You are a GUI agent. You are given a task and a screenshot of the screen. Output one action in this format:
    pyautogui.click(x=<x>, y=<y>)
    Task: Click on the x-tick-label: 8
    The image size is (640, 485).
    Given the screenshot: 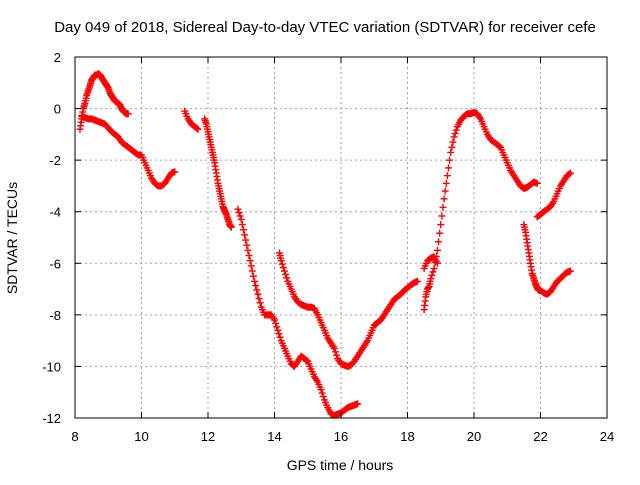 What is the action you would take?
    pyautogui.click(x=74, y=436)
    